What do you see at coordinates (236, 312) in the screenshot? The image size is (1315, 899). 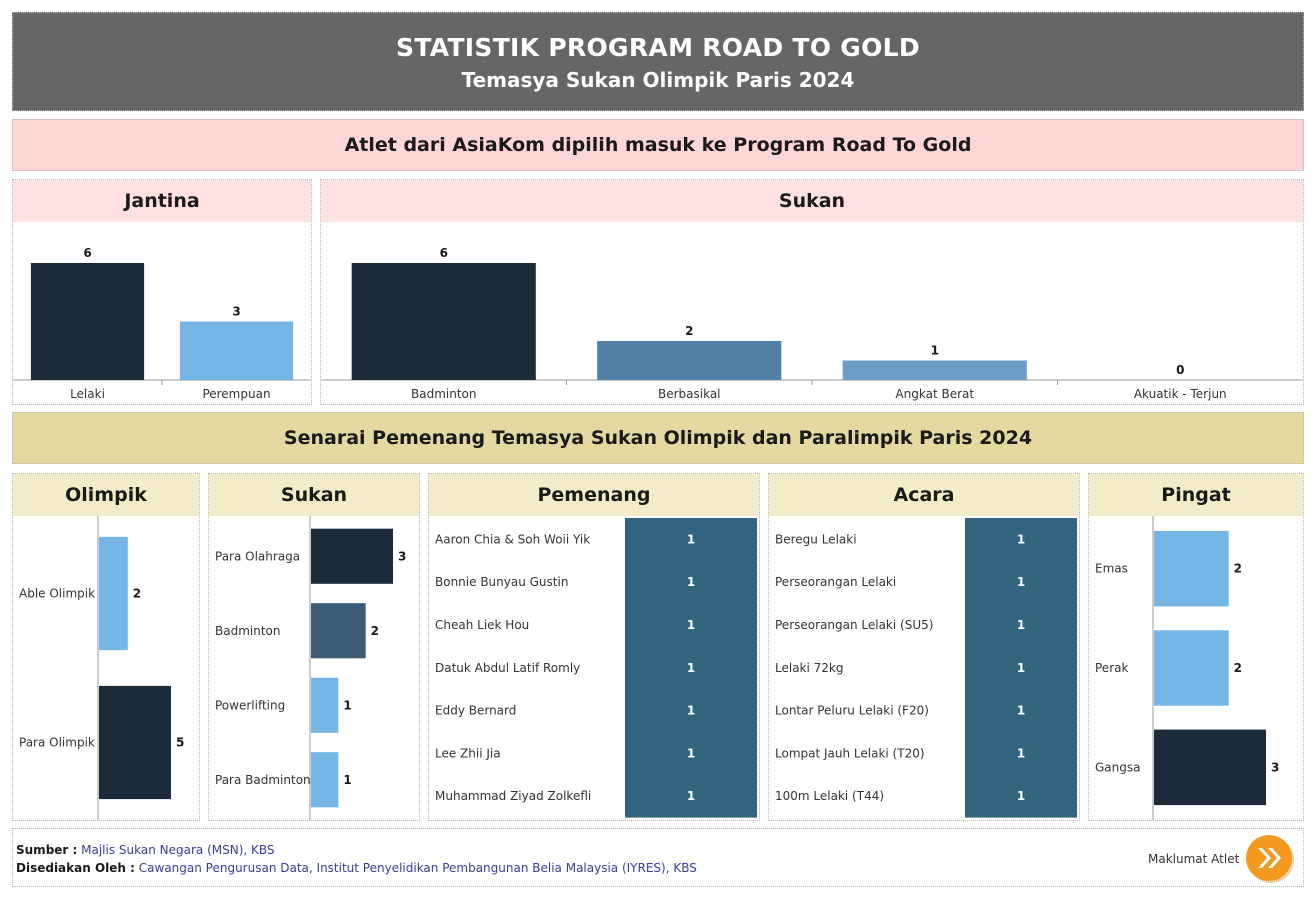 I see `data-label-perempuan: 3` at bounding box center [236, 312].